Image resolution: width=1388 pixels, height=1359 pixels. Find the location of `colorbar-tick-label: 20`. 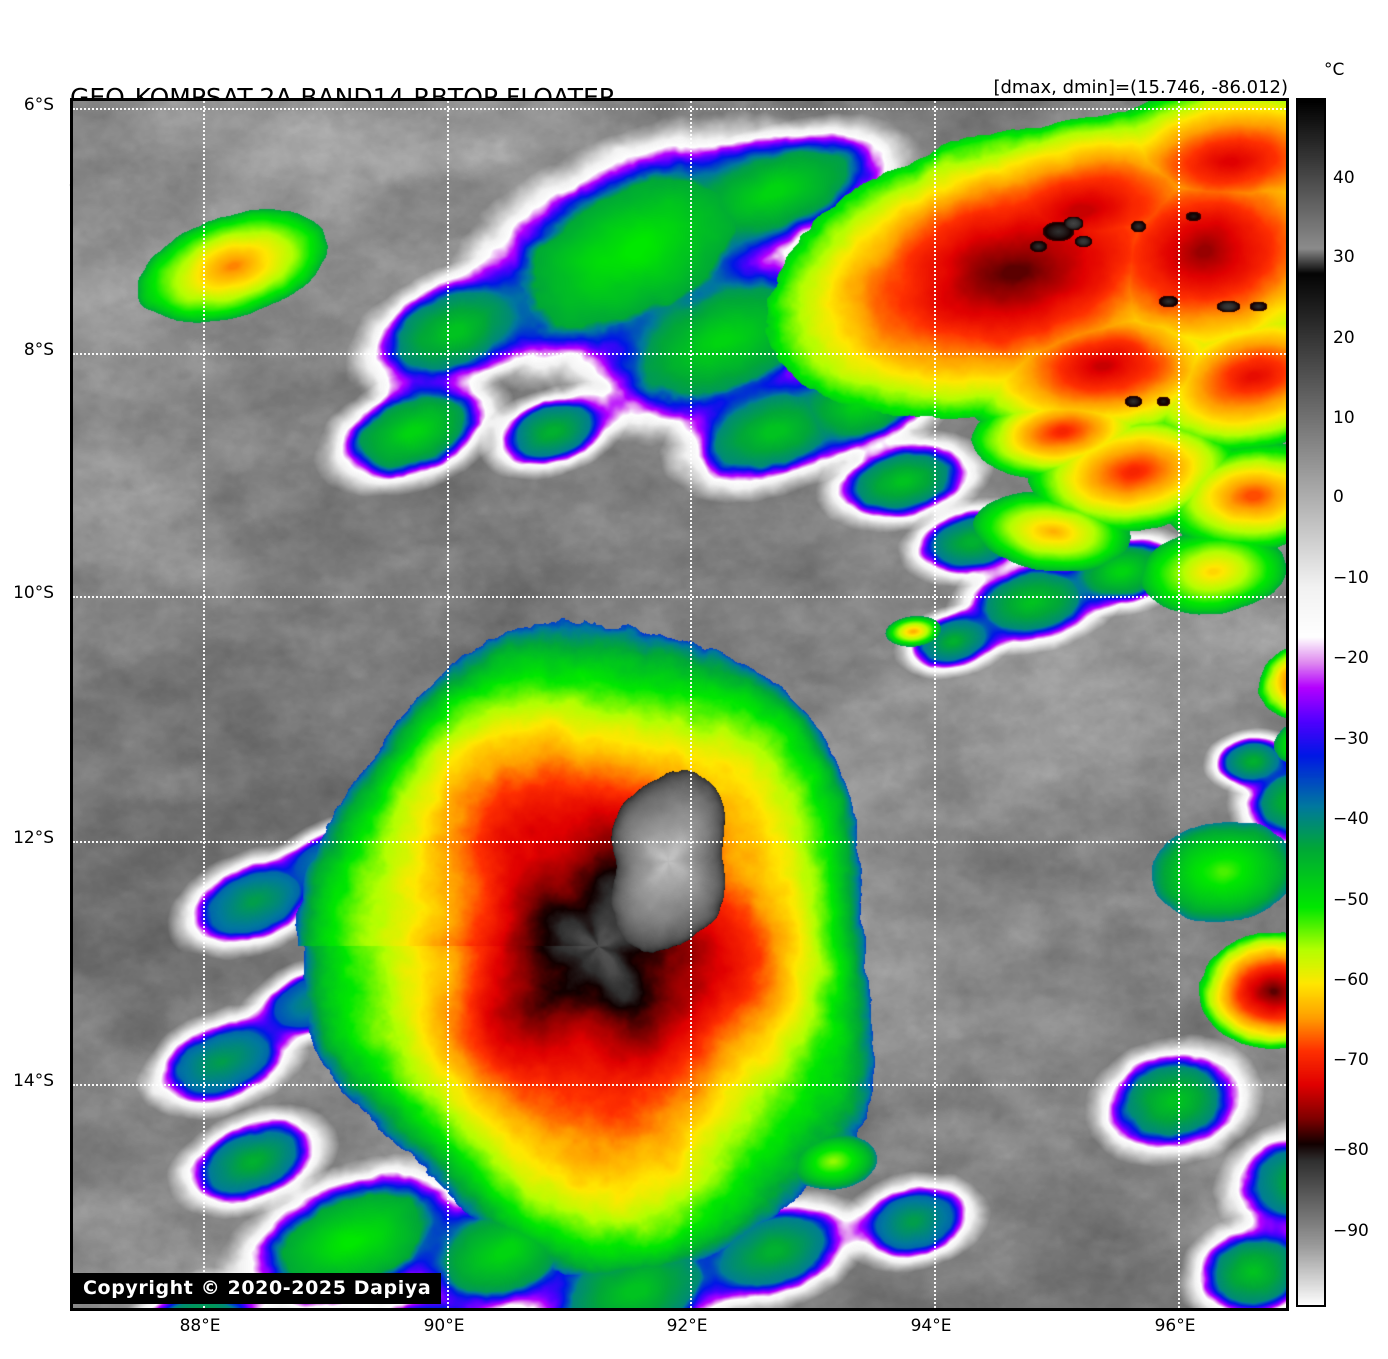

colorbar-tick-label: 20 is located at coordinates (1344, 338).